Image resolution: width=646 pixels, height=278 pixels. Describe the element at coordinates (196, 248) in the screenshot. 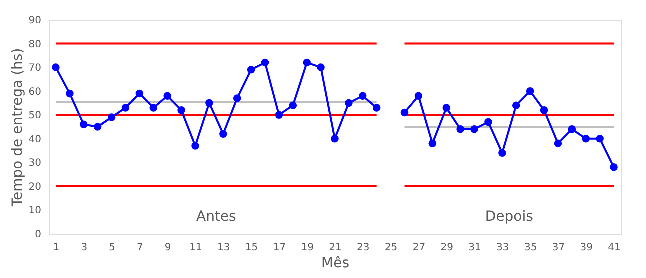

I see `x-tick-label: 11` at that location.